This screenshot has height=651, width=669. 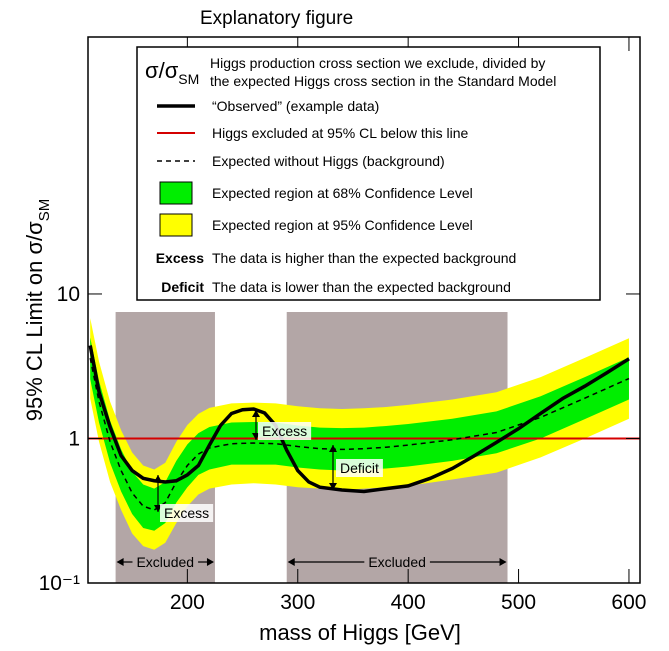 I want to click on y-tick-label: 10⁻¹, so click(x=59, y=583).